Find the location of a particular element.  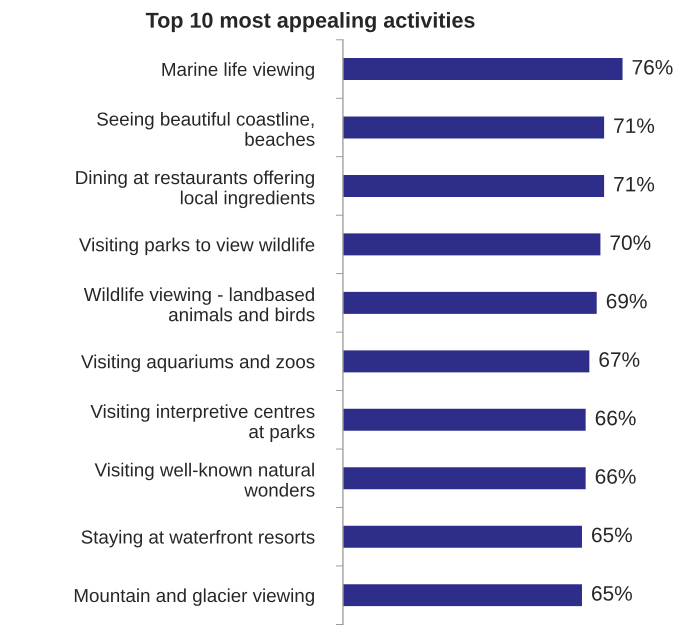

chart-title: Top 10 most appealing activities is located at coordinates (310, 22).